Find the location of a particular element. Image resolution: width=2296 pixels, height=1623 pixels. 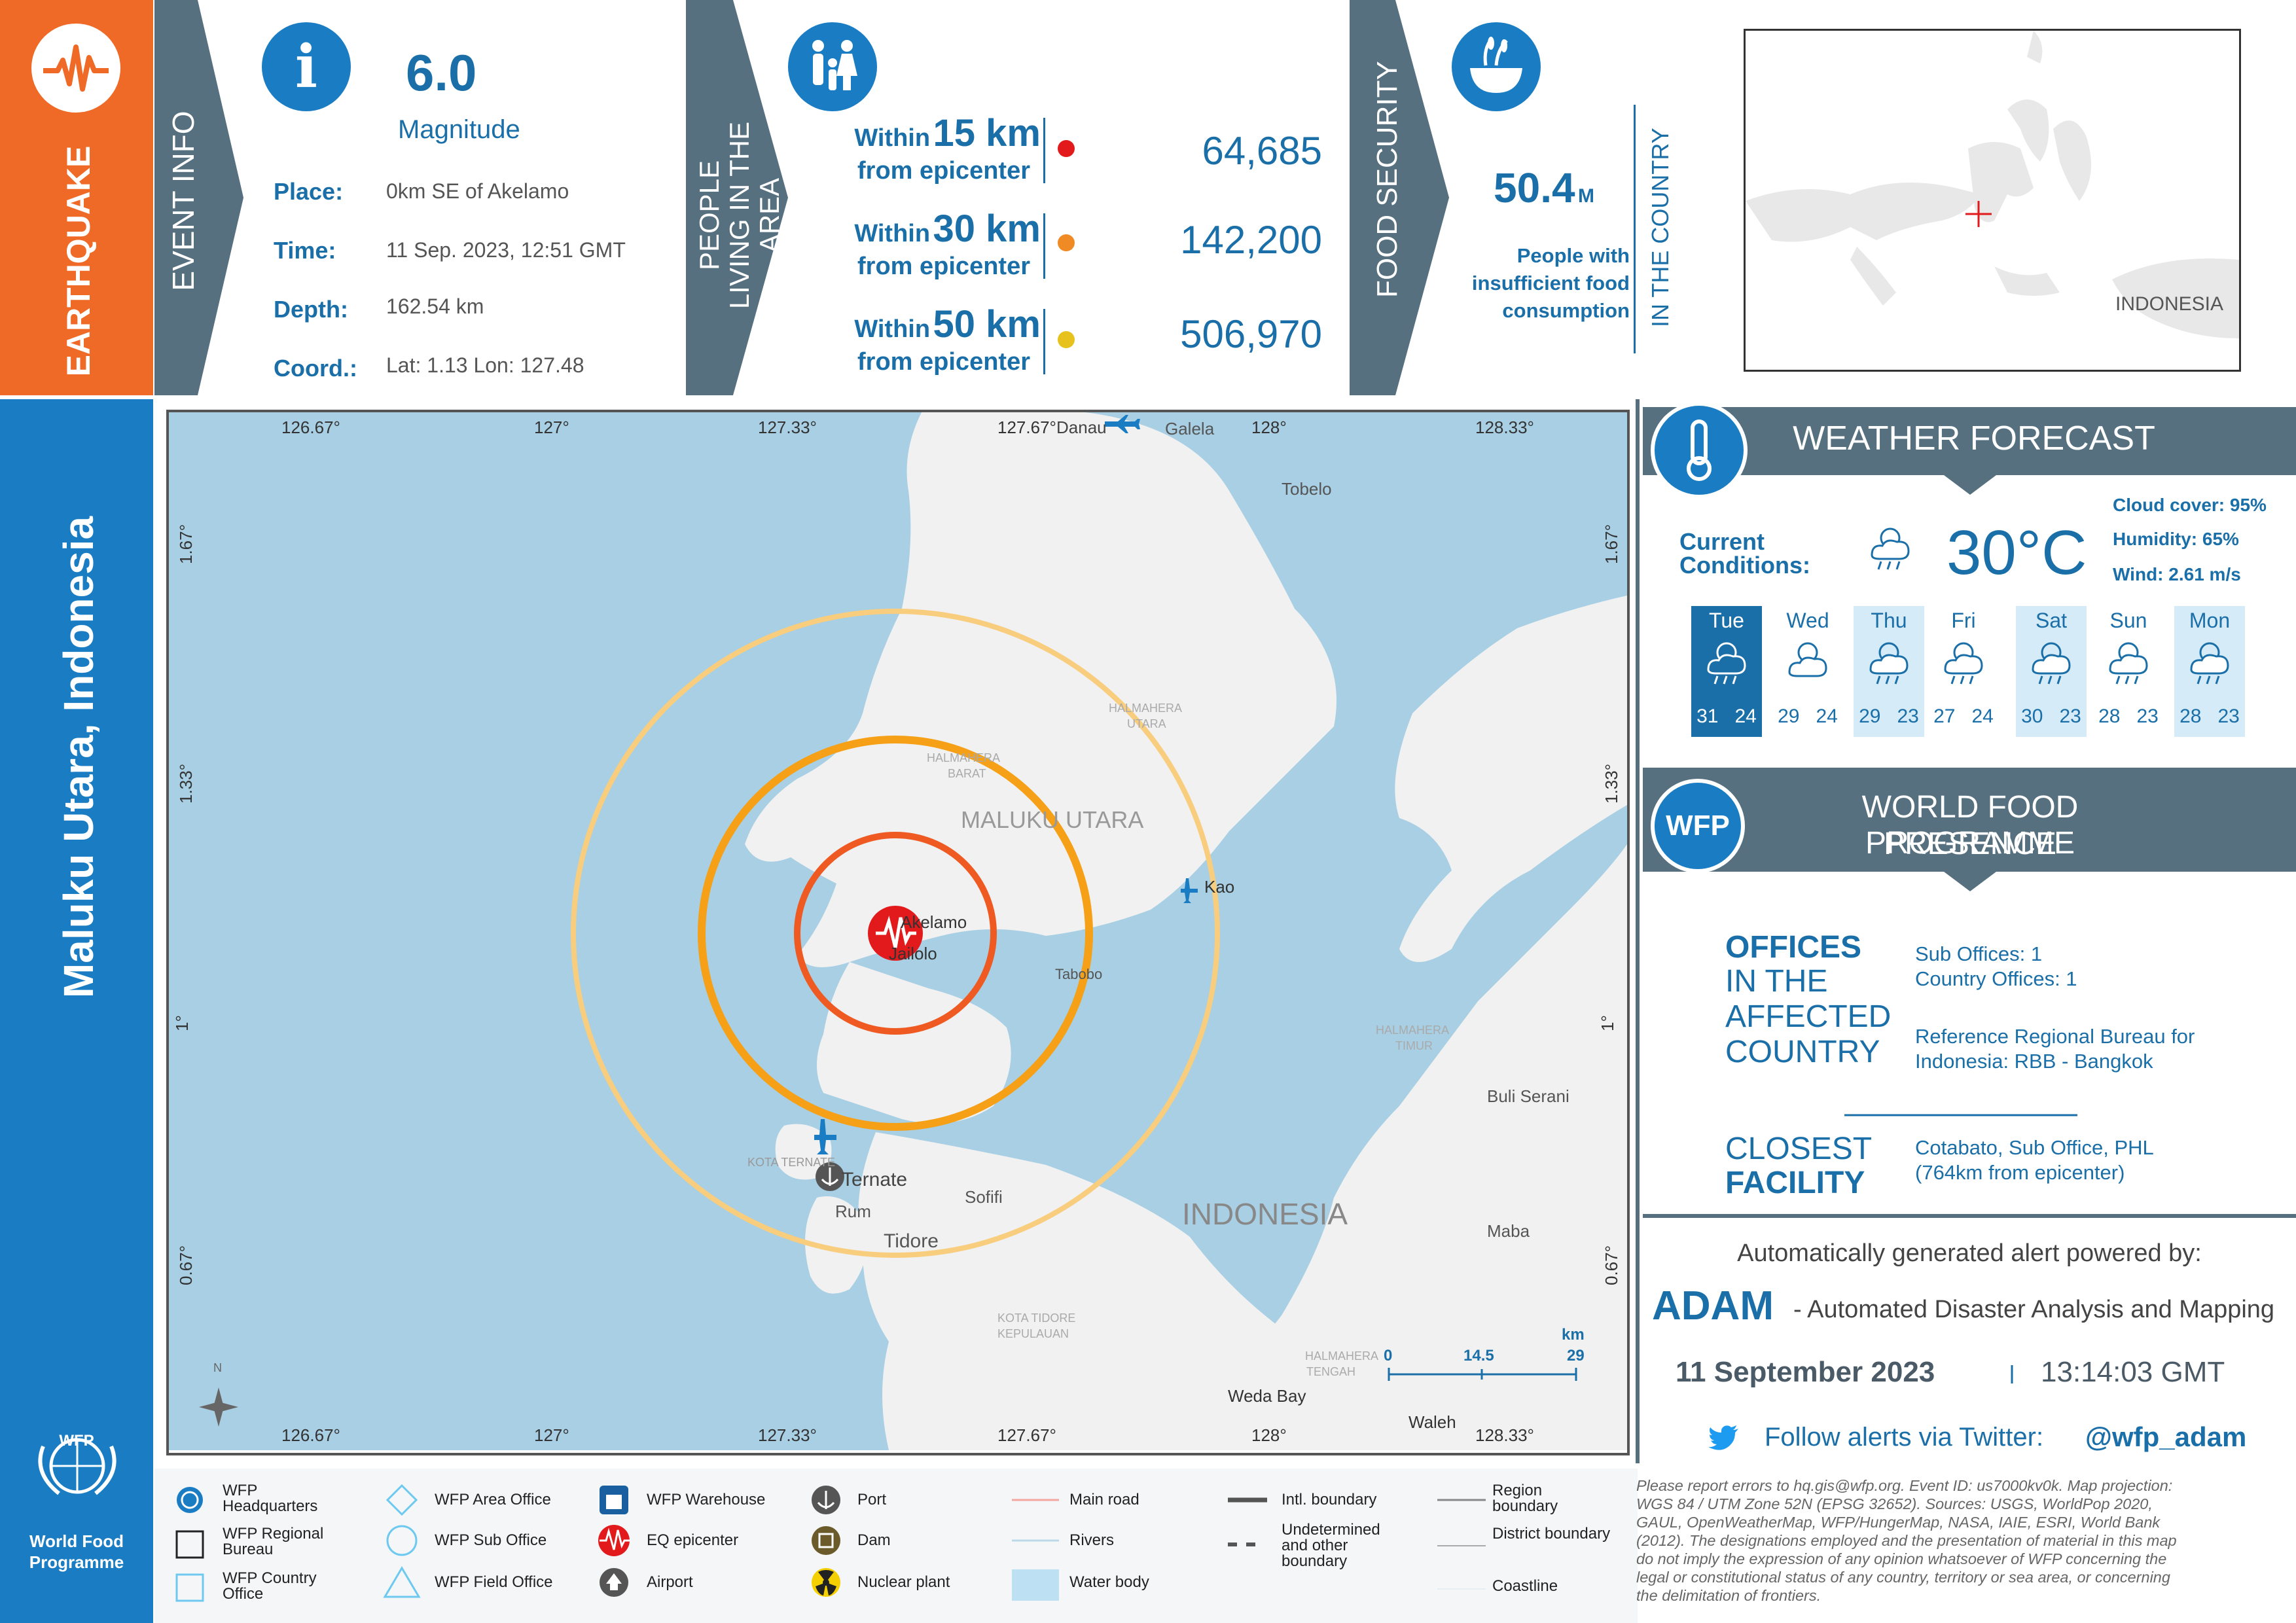

people-icon is located at coordinates (832, 66).